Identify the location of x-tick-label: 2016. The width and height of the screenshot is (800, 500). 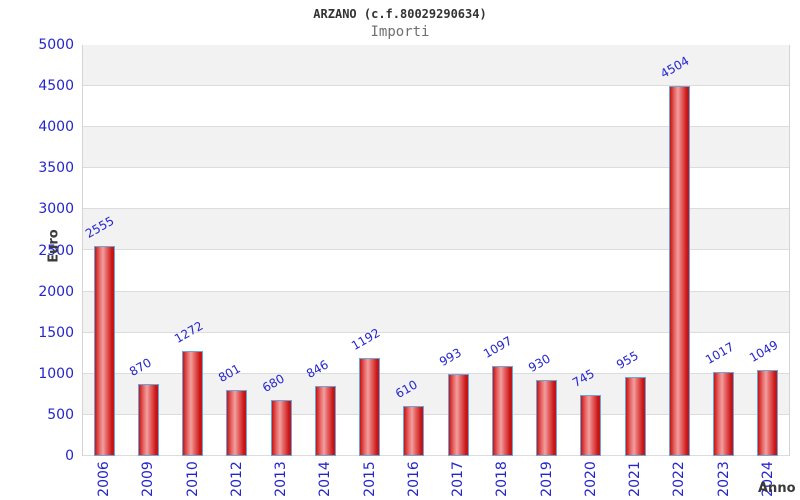
(413, 479).